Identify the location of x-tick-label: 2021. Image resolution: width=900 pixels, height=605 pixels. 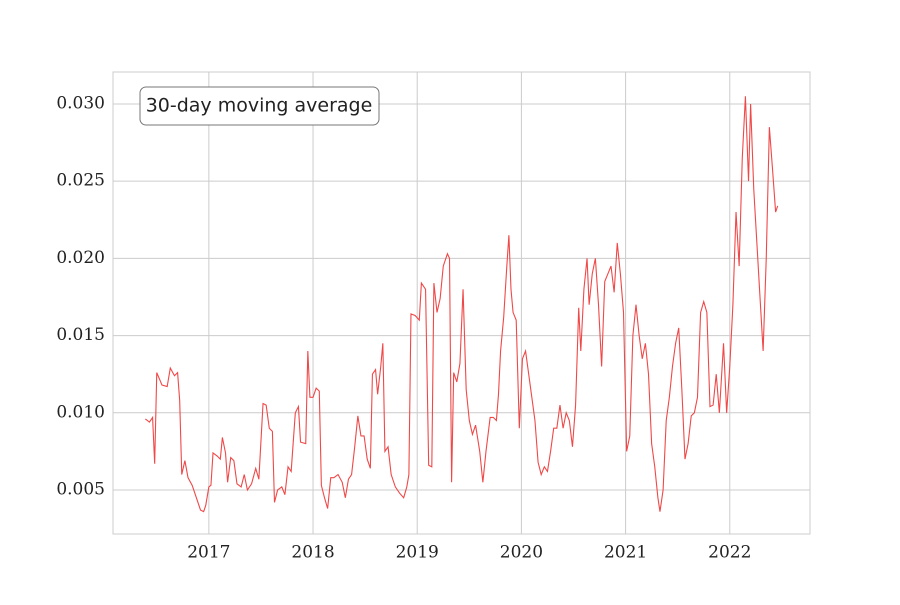
(625, 553).